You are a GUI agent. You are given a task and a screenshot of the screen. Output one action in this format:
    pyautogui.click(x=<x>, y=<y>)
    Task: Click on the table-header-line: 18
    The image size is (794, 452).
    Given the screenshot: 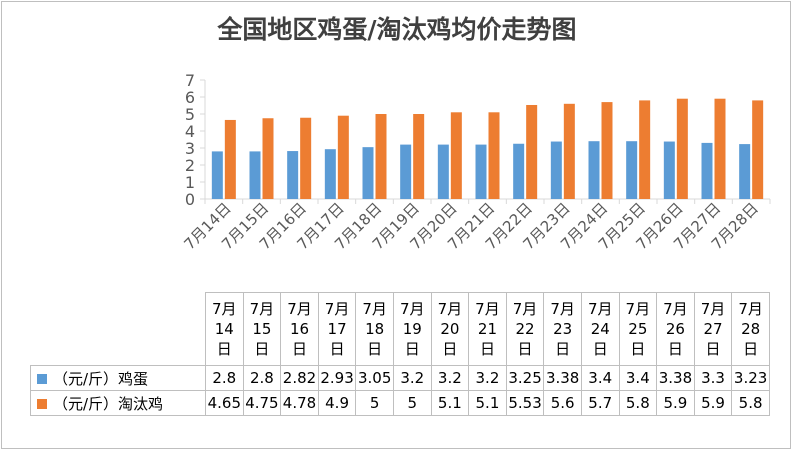 What is the action you would take?
    pyautogui.click(x=375, y=329)
    